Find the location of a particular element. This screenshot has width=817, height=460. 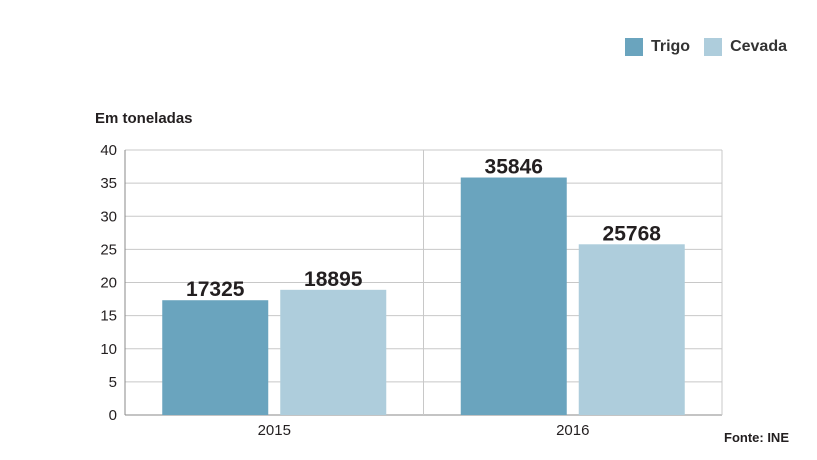

y-tick-label: 35 is located at coordinates (108, 183).